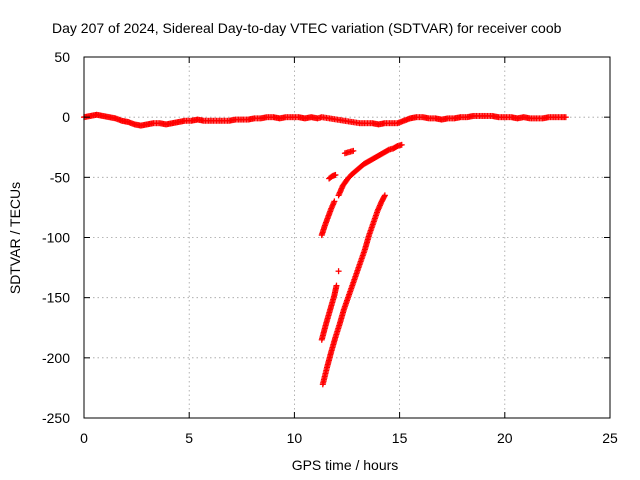  I want to click on y-tick-label: -150, so click(56, 298).